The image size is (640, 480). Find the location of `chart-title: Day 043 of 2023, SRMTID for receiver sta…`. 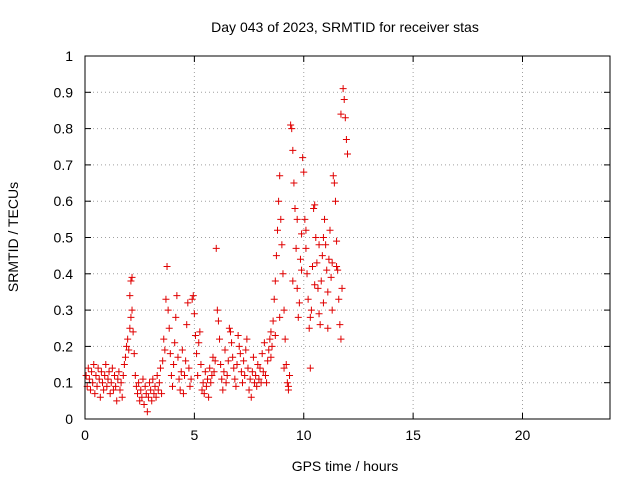

chart-title: Day 043 of 2023, SRMTID for receiver sta… is located at coordinates (345, 27).